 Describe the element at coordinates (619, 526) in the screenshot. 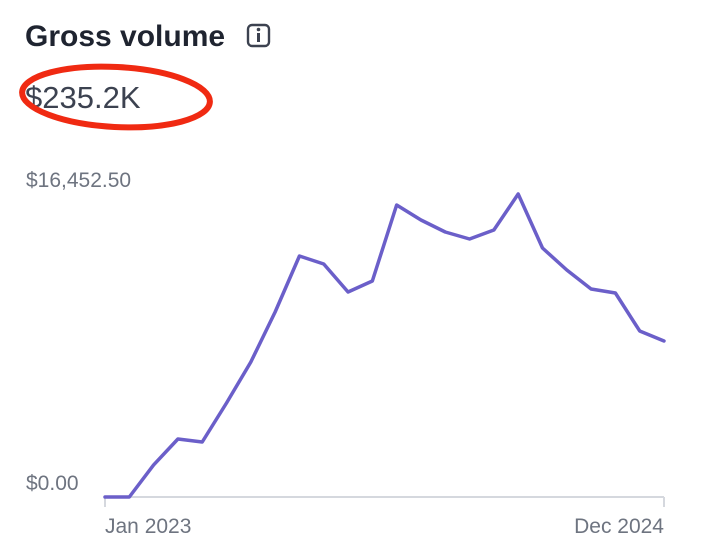

I see `x-tick-label: Dec 2024` at that location.